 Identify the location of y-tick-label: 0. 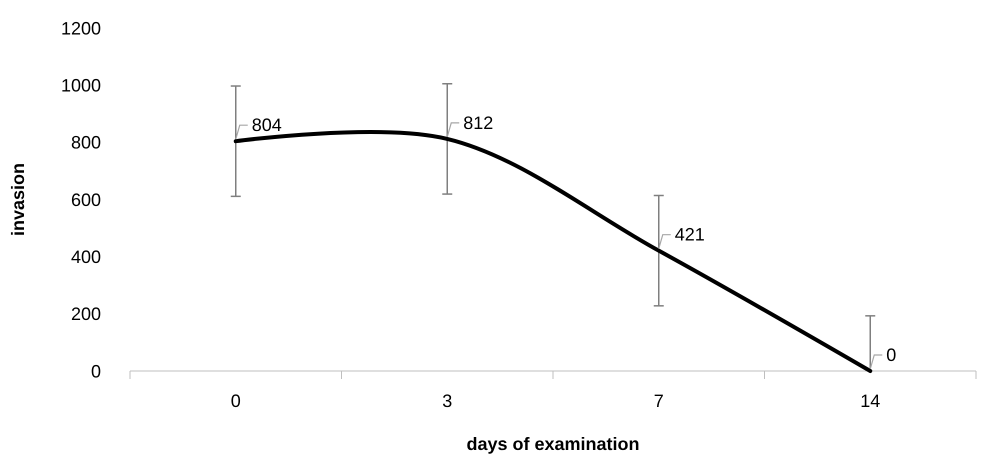
(95, 371).